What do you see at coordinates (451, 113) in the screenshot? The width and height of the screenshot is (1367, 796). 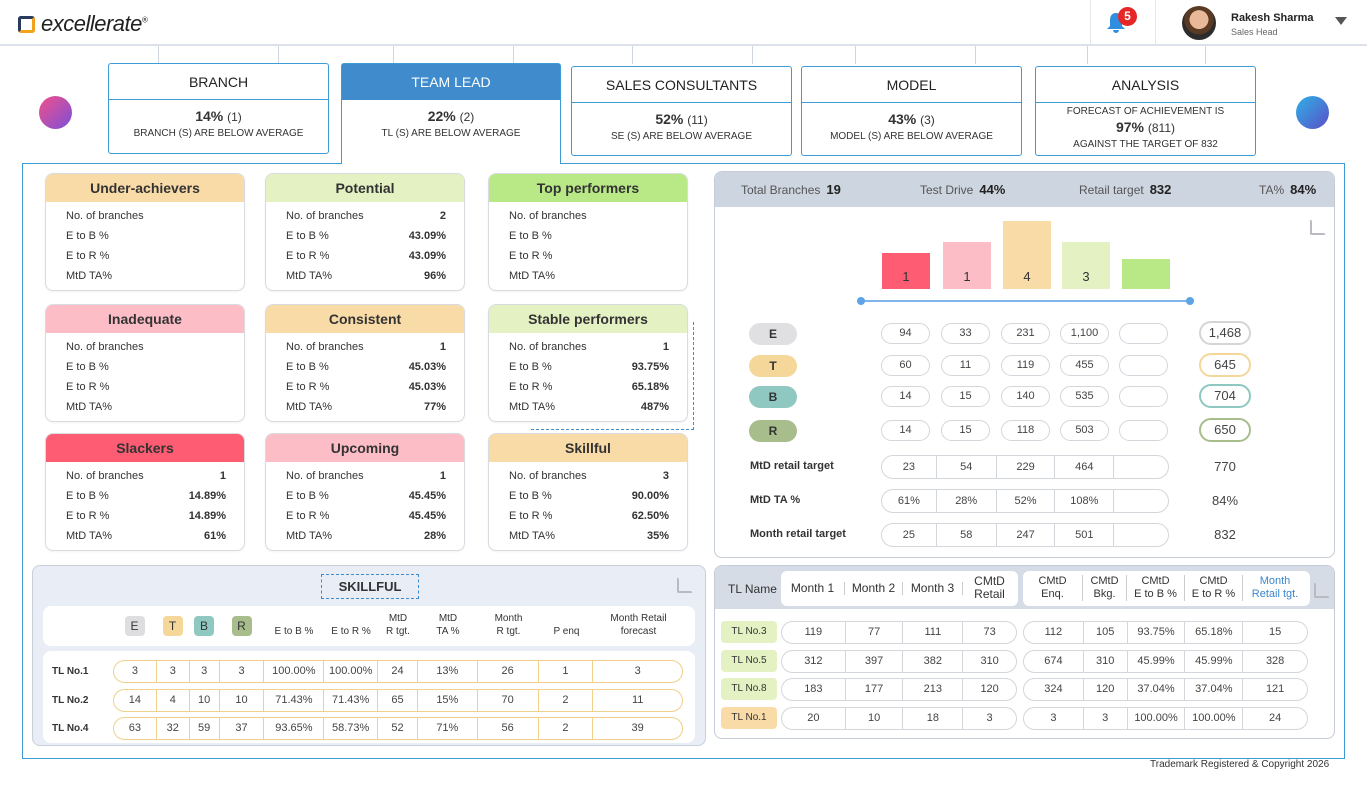 I see `tab-team-lead: TEAM LEAD 22% (2) TL (S) ARE BELOW AVERAGE` at bounding box center [451, 113].